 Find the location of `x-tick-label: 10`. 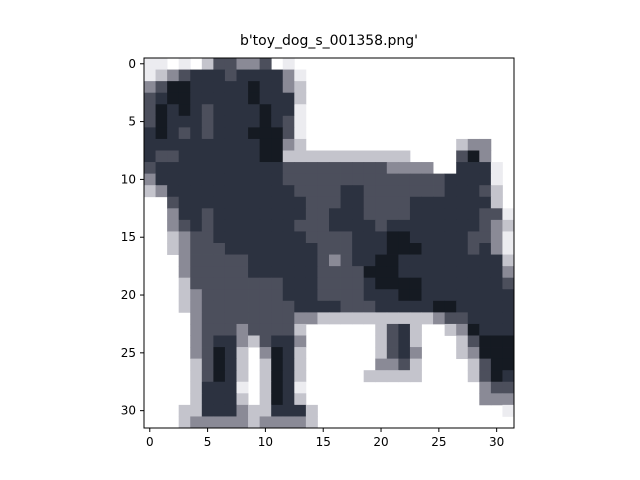

x-tick-label: 10 is located at coordinates (265, 442).